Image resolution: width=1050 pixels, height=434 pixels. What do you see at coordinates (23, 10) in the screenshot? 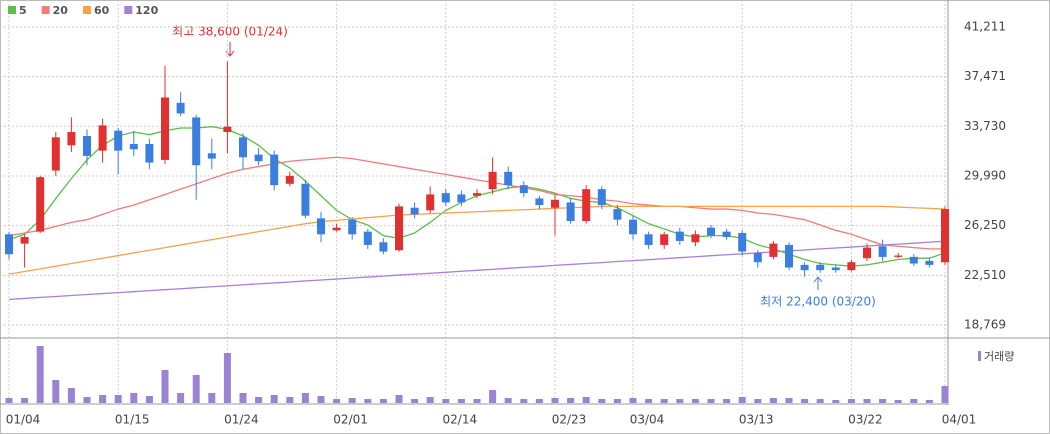
I see `legend-label: 5` at bounding box center [23, 10].